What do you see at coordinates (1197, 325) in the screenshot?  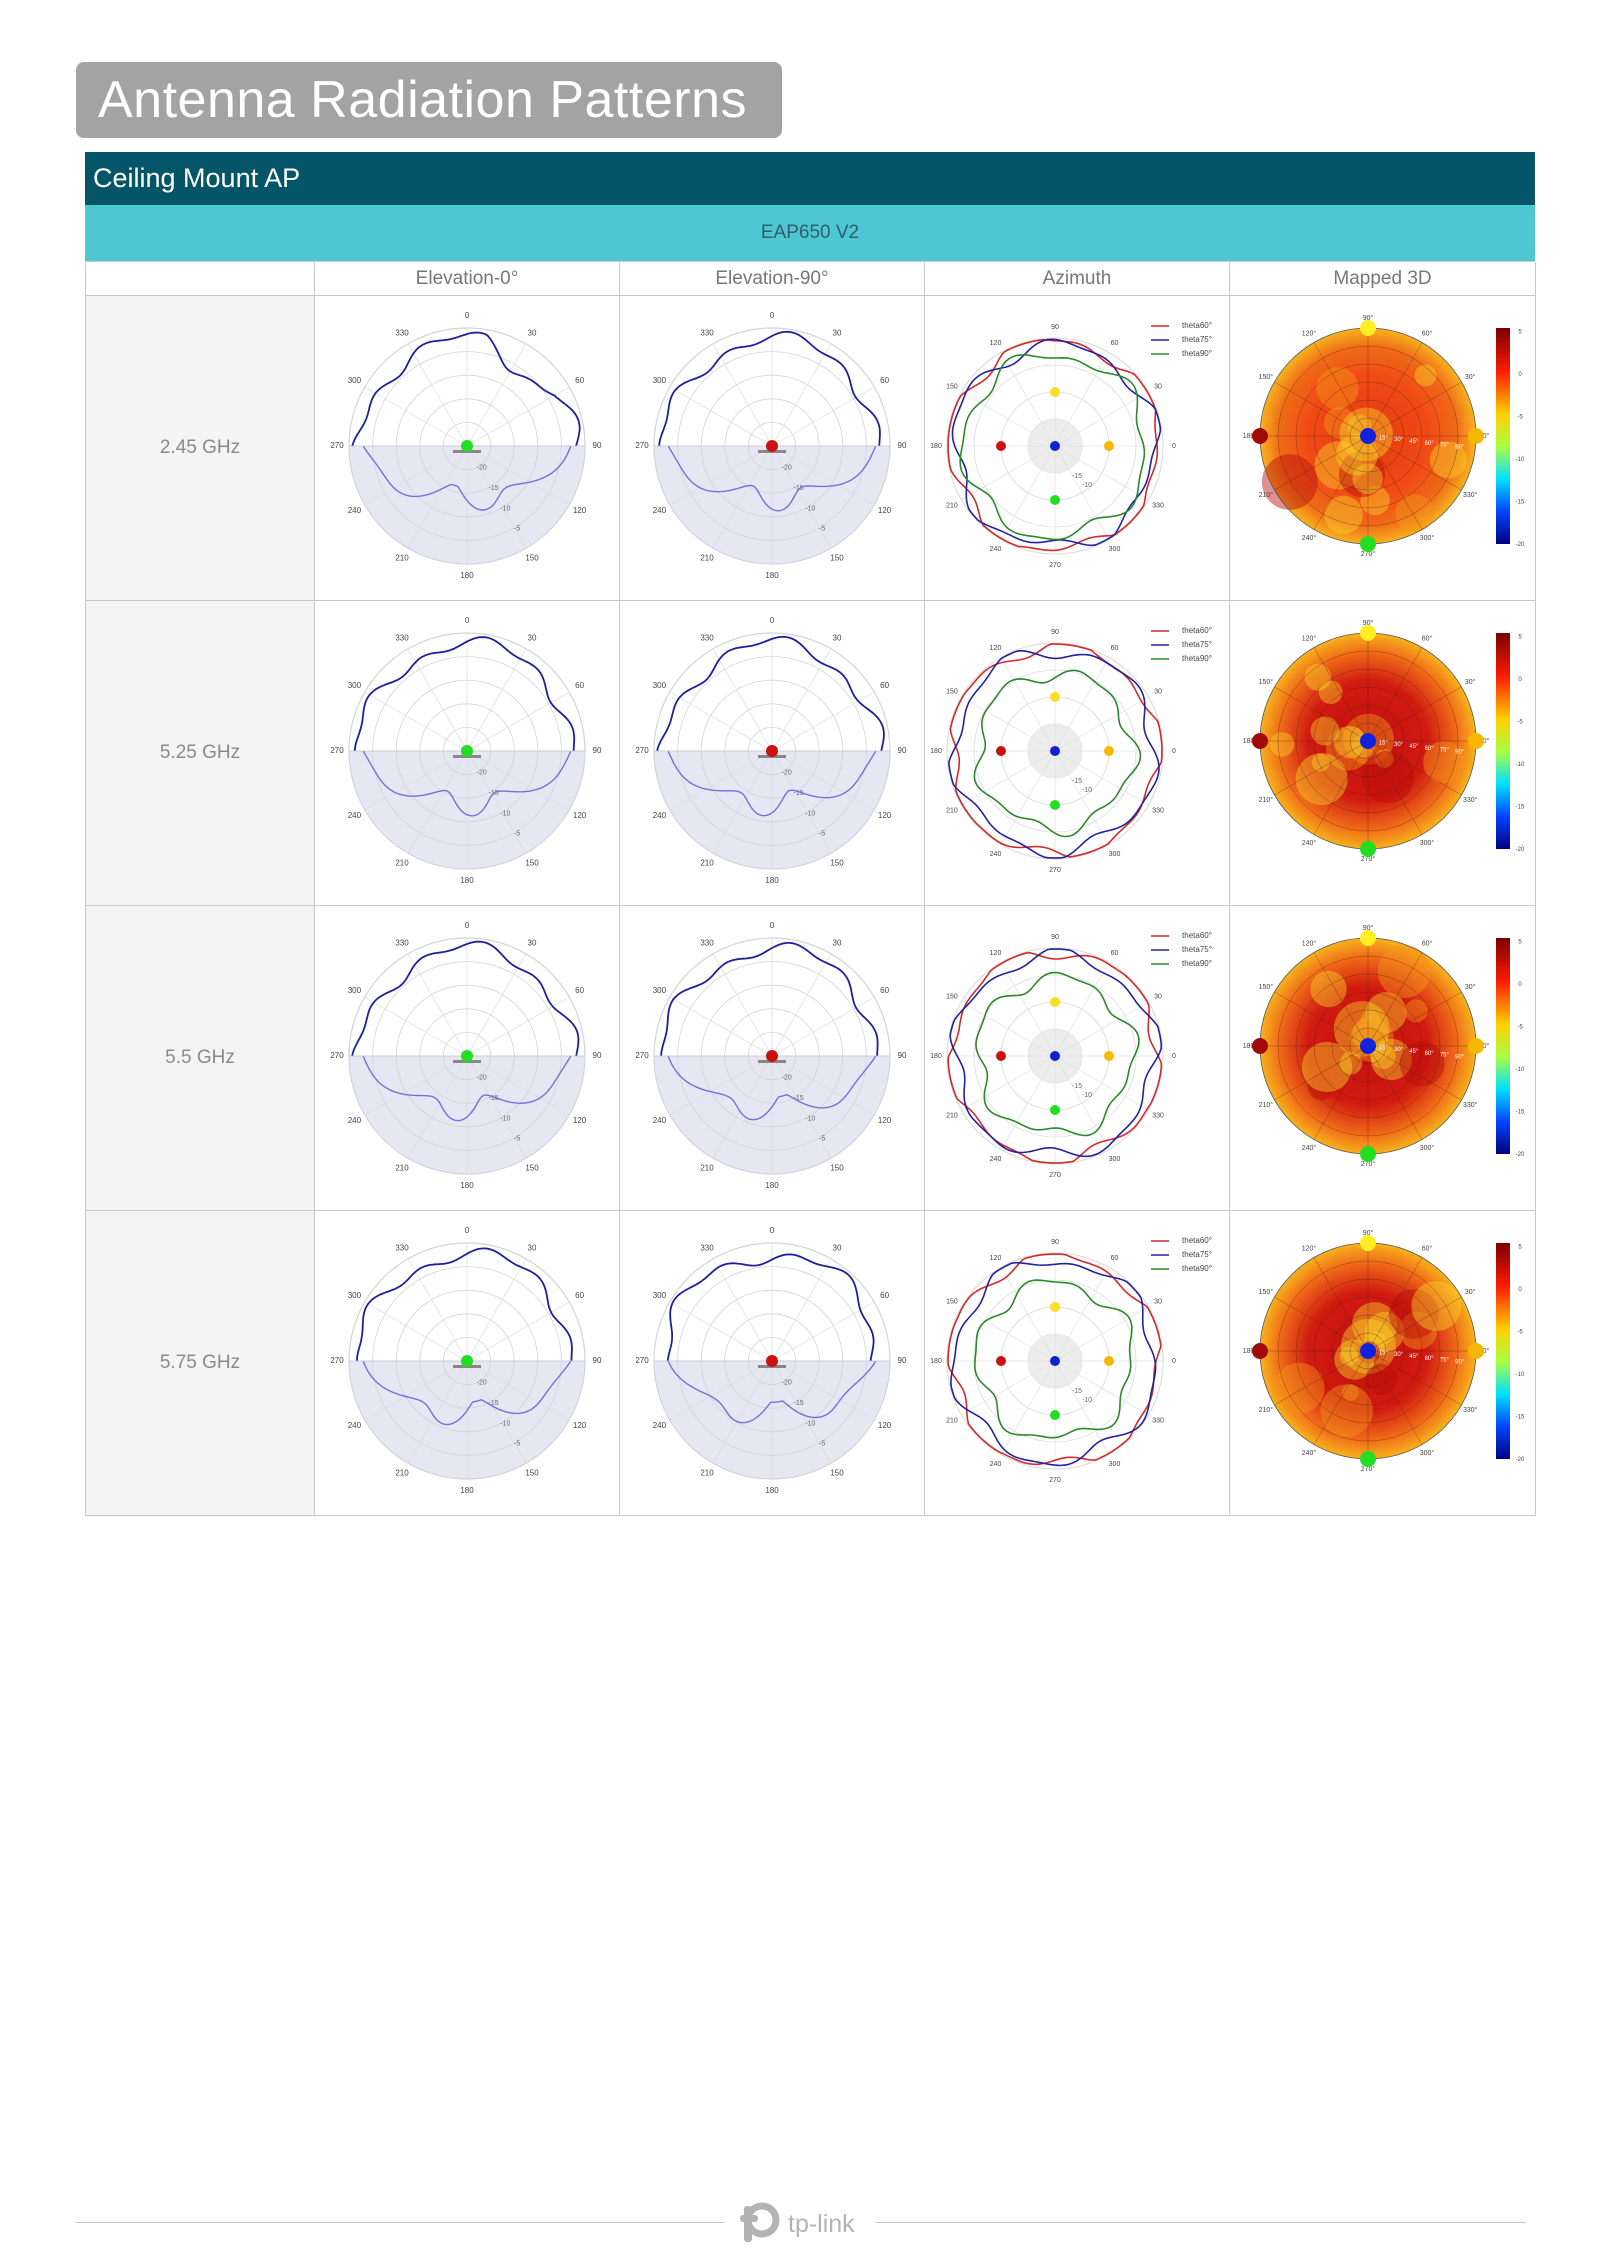 I see `legend-label: theta60°` at bounding box center [1197, 325].